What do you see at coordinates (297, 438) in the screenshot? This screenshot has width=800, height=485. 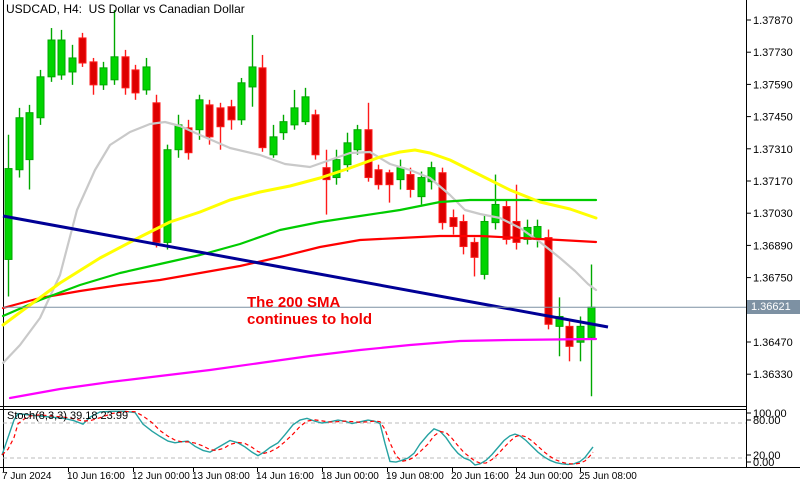 I see `stoch-k-line` at bounding box center [297, 438].